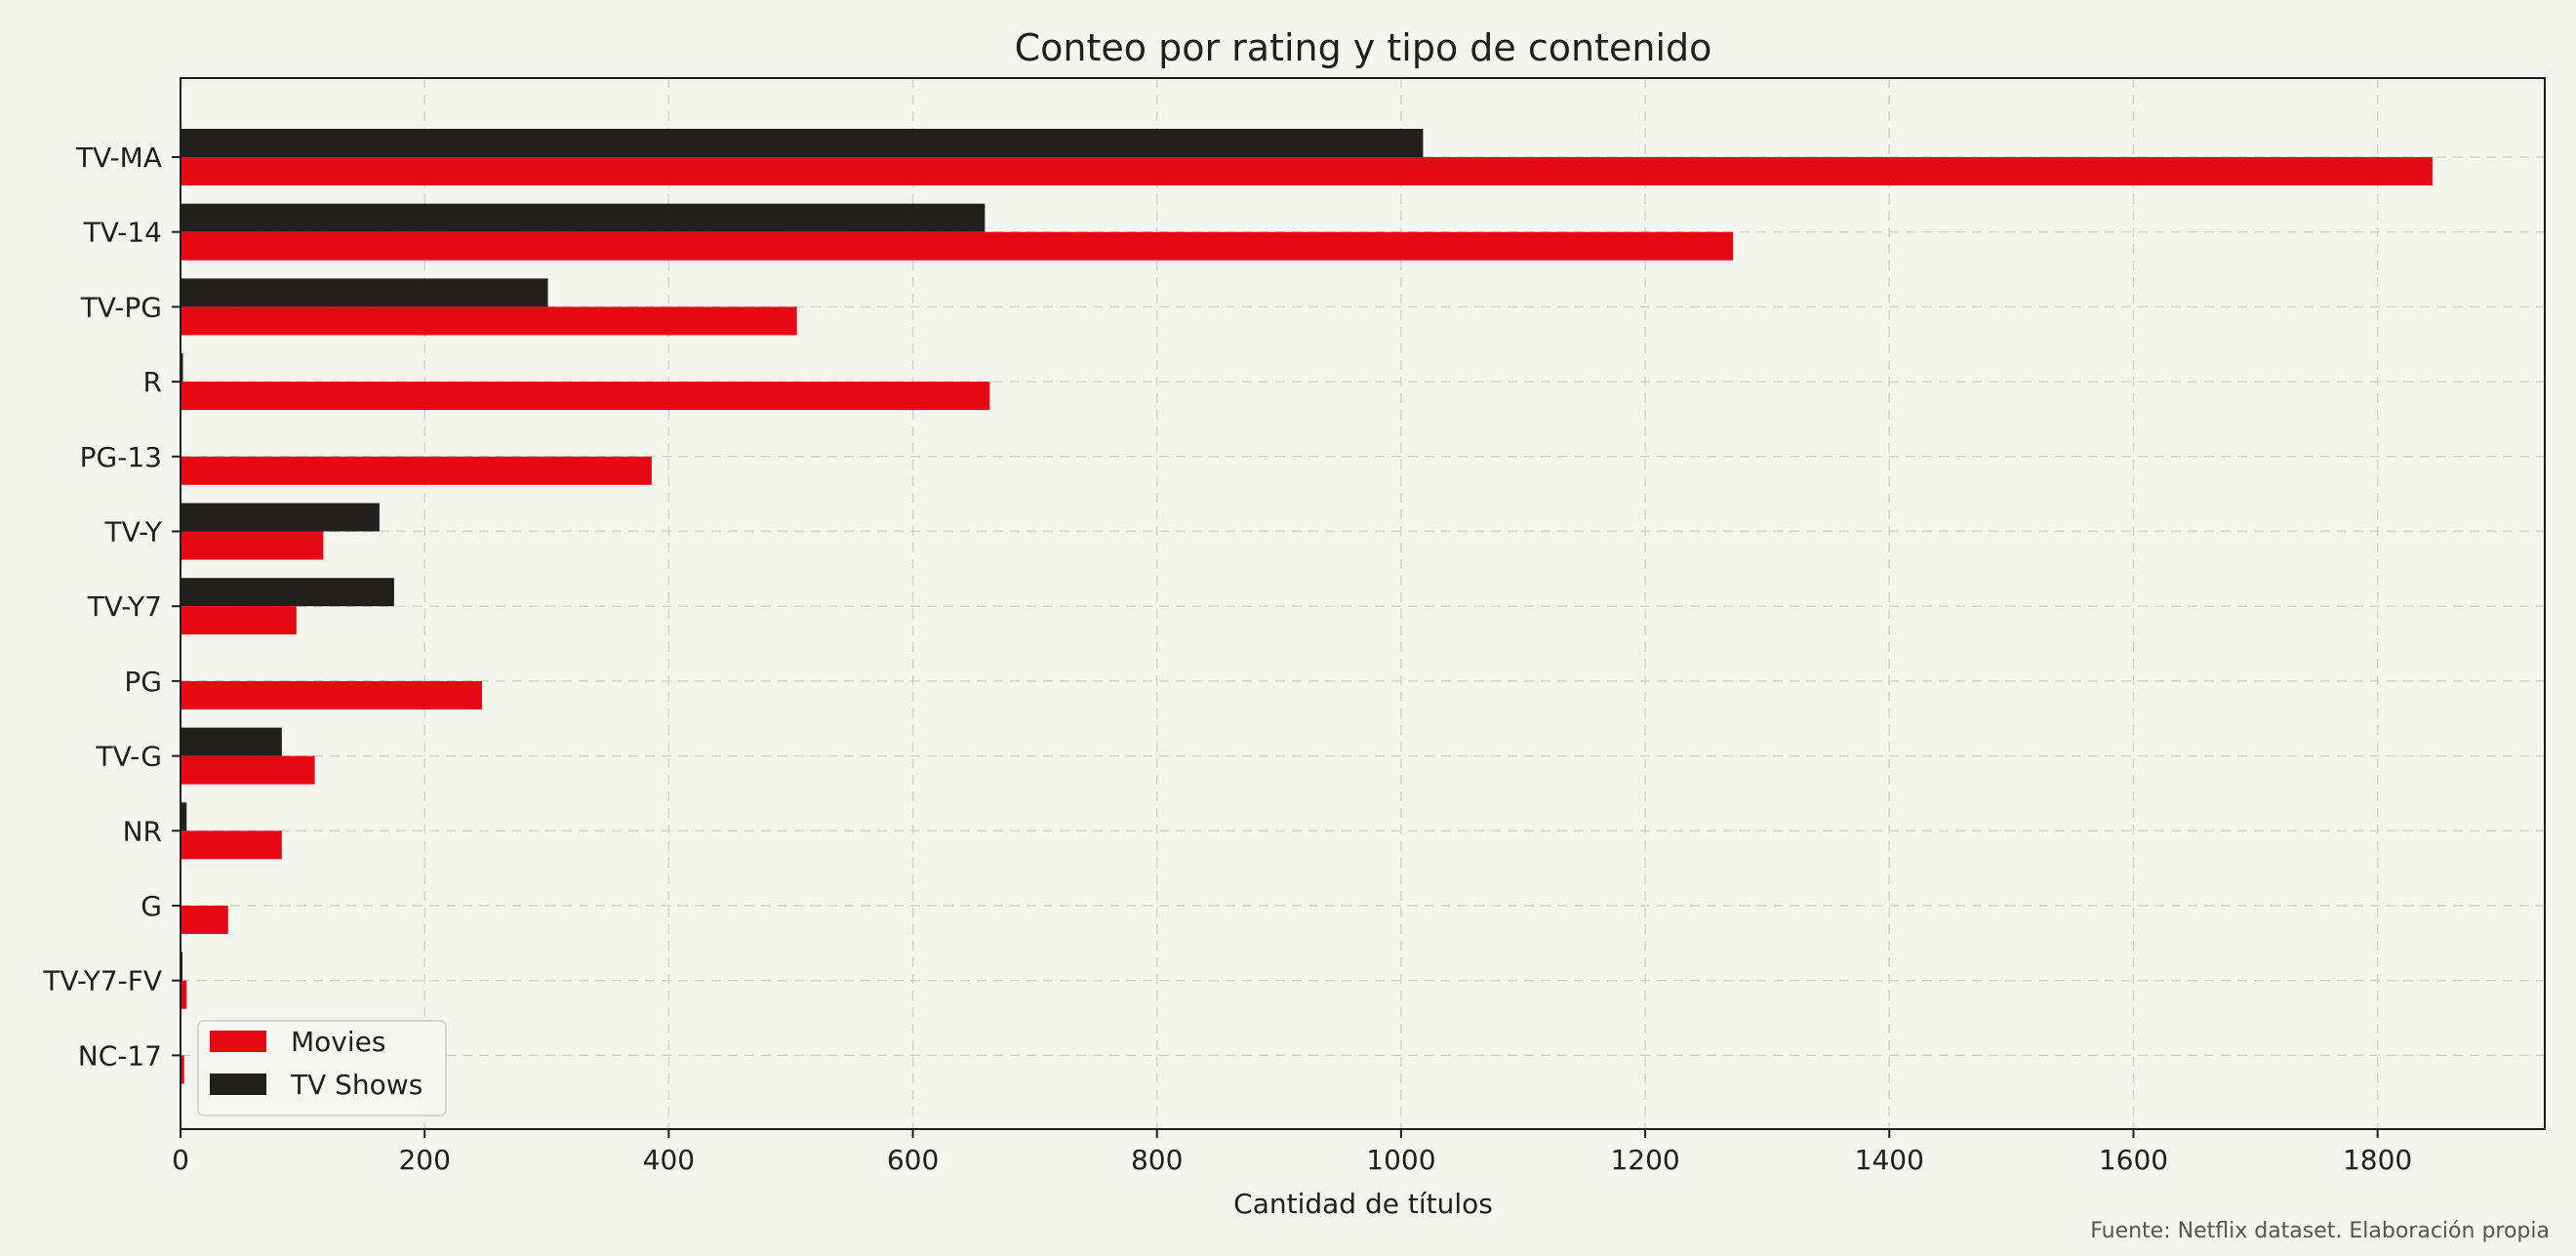  I want to click on x-axis-ticks: 0 200 400 600 800 1000 1200 1400 1600 1800, so click(1292, 1153).